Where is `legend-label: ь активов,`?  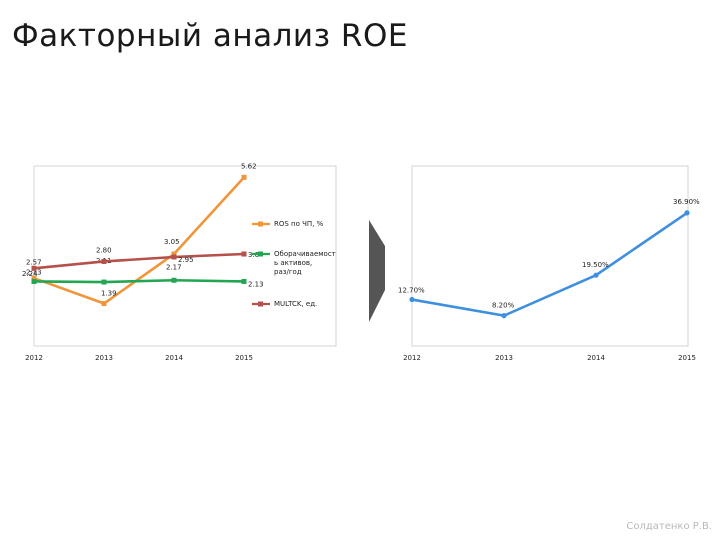 legend-label: ь активов, is located at coordinates (293, 263).